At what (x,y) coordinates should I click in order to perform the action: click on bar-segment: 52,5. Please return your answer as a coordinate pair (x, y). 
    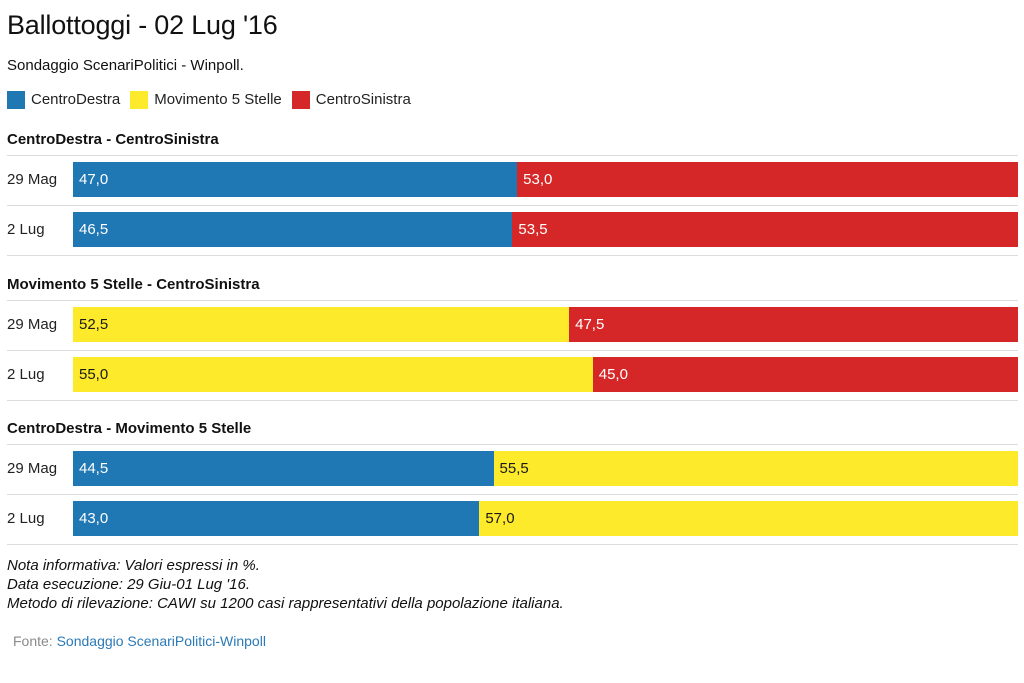
    Looking at the image, I should click on (321, 324).